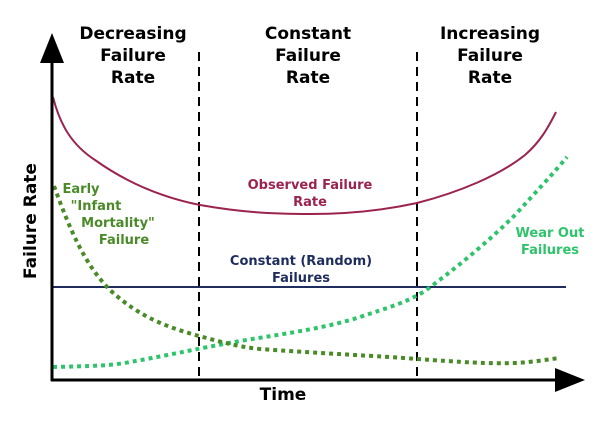  What do you see at coordinates (82, 189) in the screenshot?
I see `svg-text: Early` at bounding box center [82, 189].